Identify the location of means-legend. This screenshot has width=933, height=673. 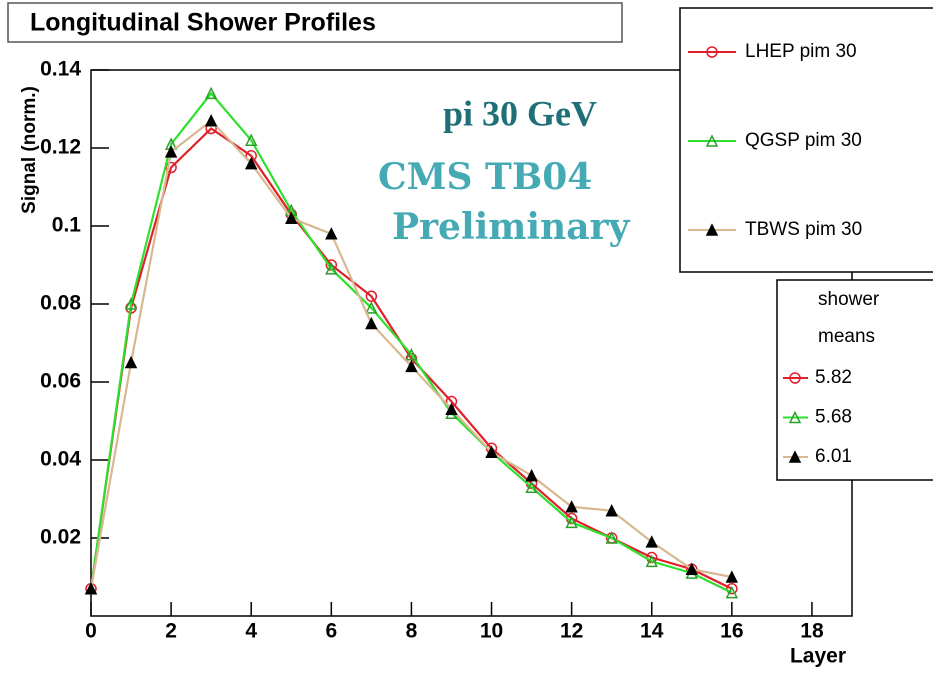
(854, 380).